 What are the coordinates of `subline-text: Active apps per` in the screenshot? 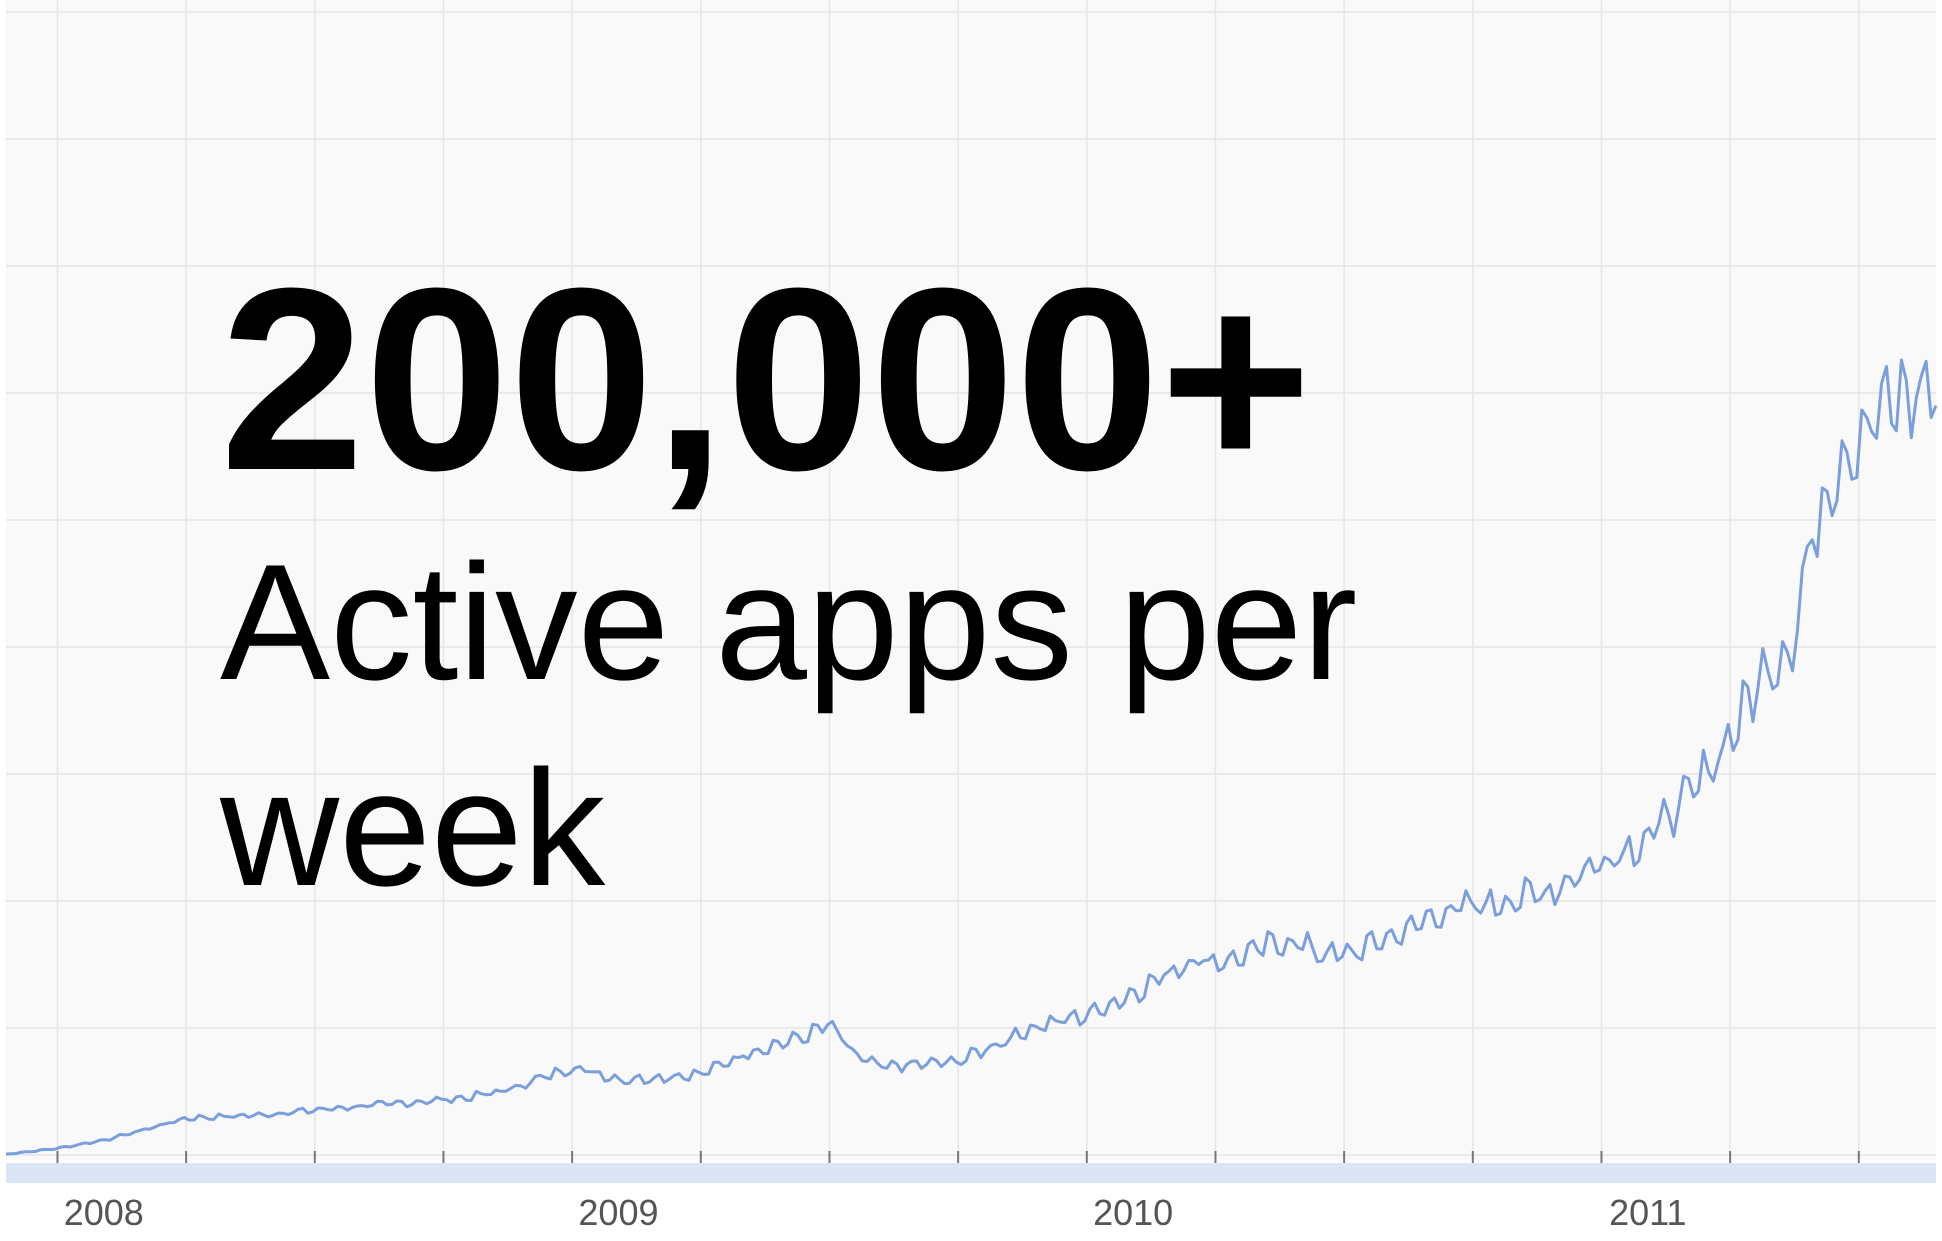 It's located at (789, 622).